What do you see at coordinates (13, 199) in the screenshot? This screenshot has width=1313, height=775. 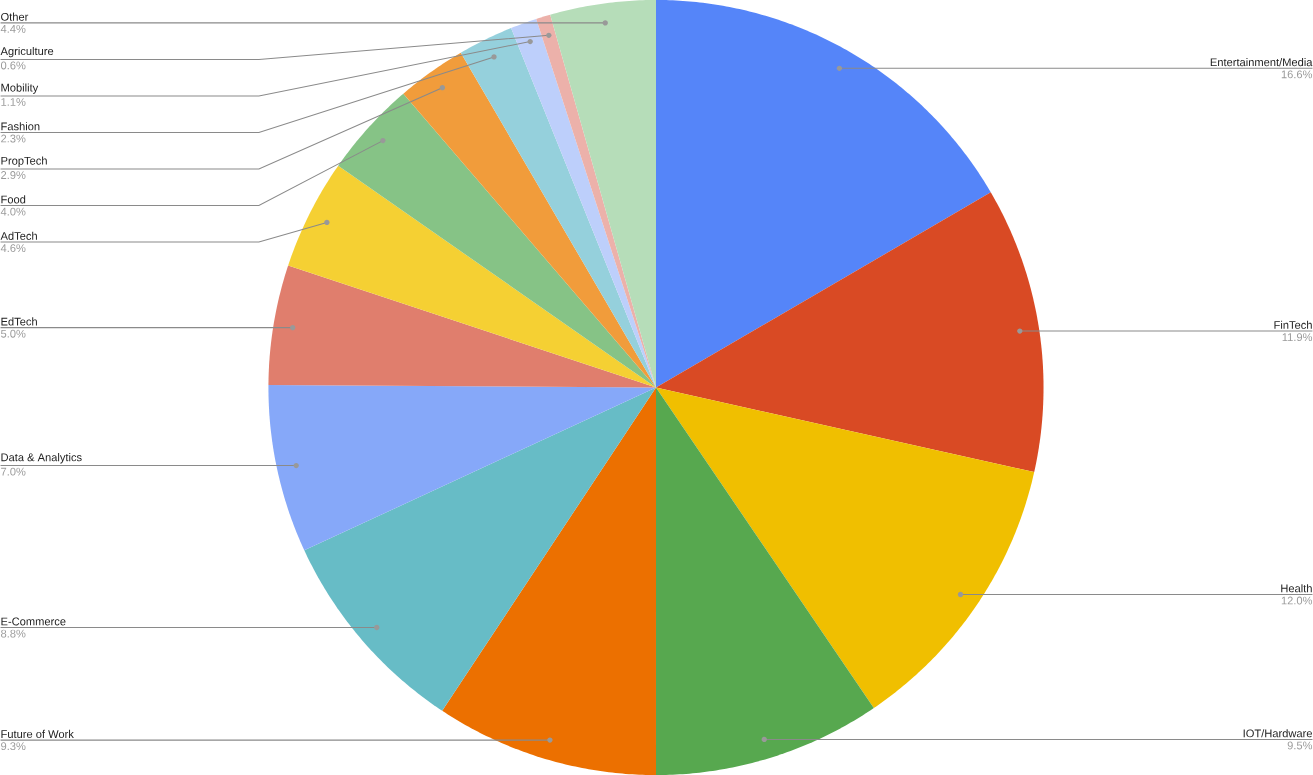 I see `slice-label: Food` at bounding box center [13, 199].